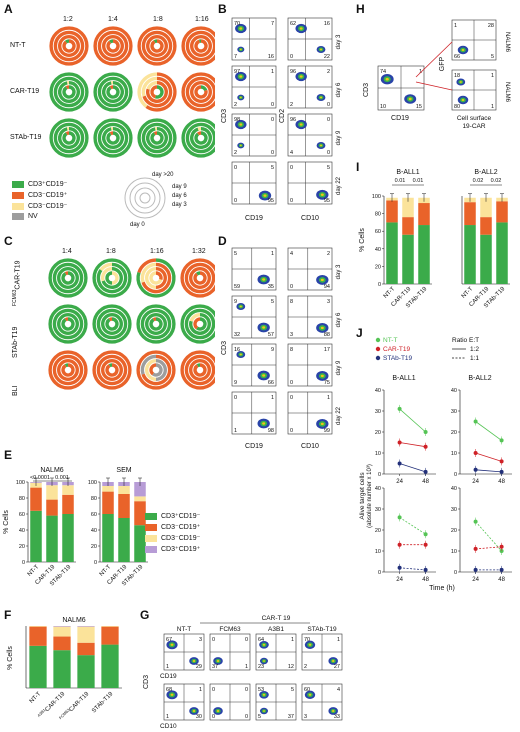 Image resolution: width=520 pixels, height=732 pixels. Describe the element at coordinates (425, 580) in the screenshot. I see `x-tick-label: 48` at that location.